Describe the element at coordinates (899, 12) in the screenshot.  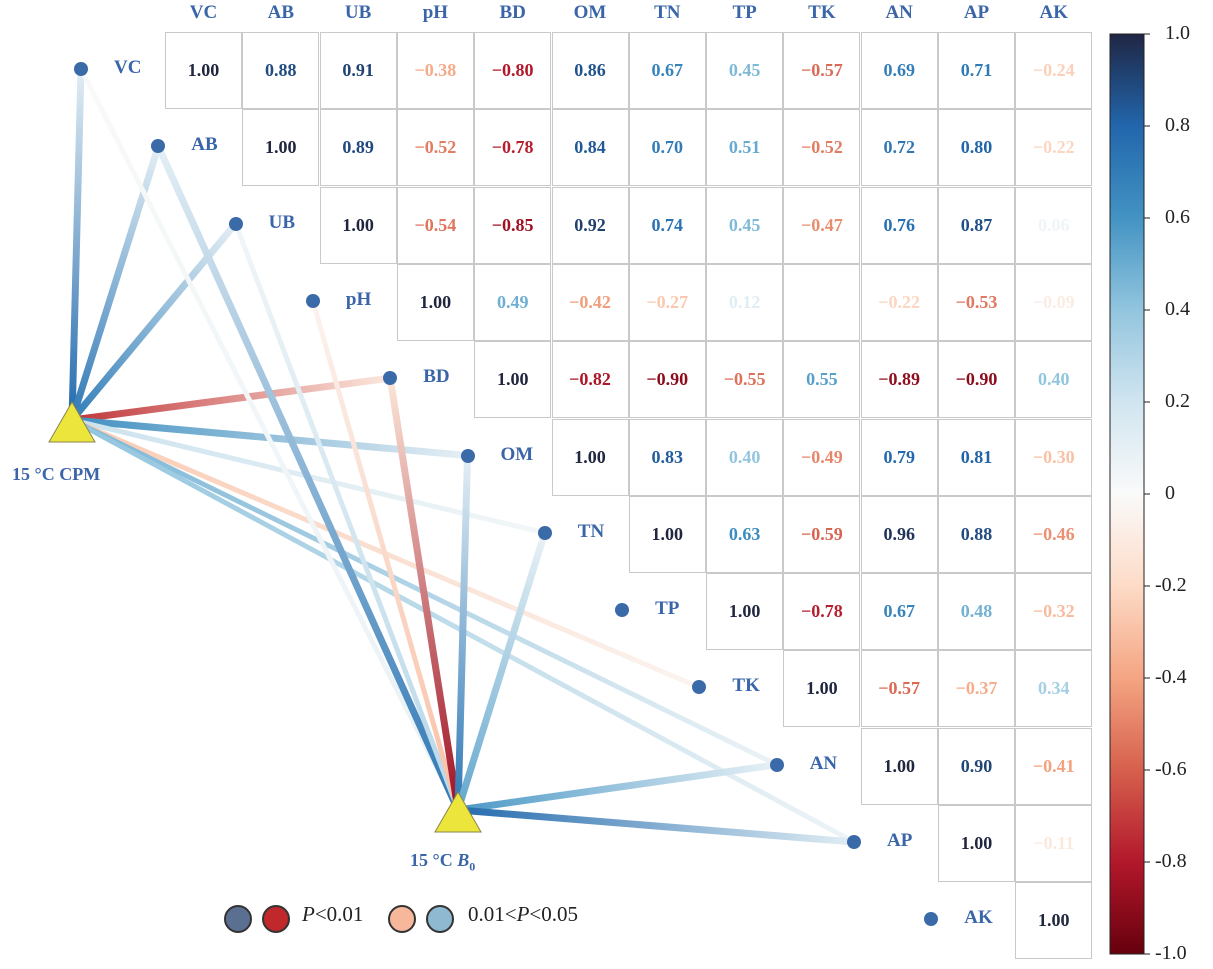
I see `column-header-an: AN` at that location.